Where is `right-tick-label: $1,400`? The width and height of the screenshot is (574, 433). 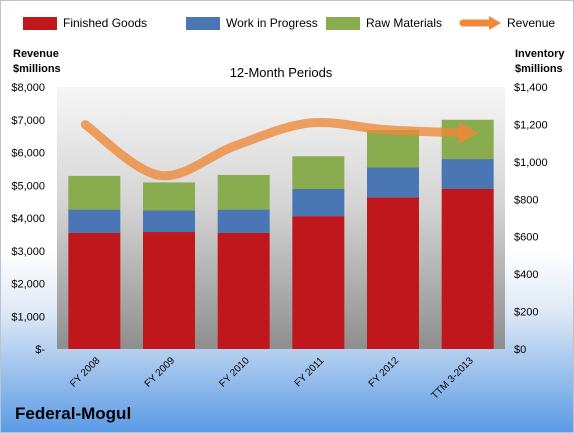 right-tick-label: $1,400 is located at coordinates (531, 88).